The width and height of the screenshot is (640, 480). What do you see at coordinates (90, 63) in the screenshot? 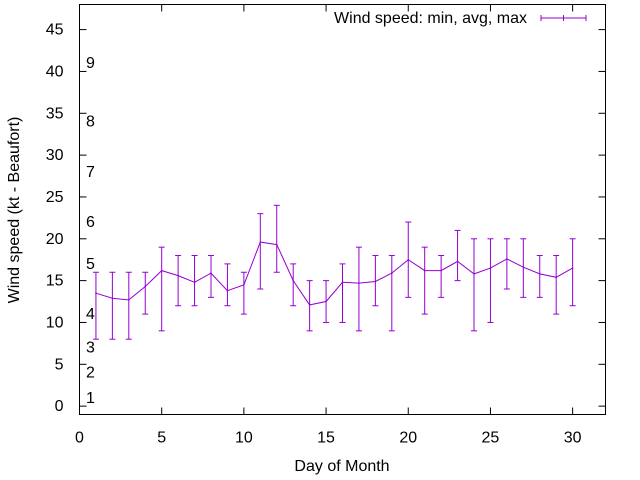
I see `beaufort-label: 9` at bounding box center [90, 63].